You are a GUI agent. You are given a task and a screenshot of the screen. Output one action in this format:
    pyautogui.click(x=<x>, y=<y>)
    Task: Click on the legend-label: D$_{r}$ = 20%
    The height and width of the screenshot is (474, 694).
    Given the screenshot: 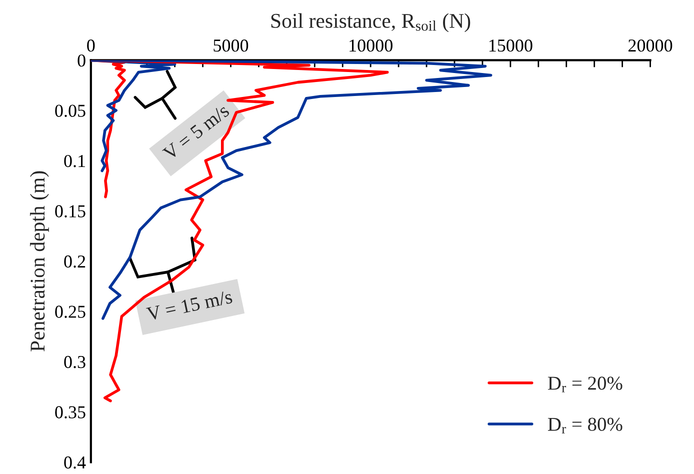 What is the action you would take?
    pyautogui.click(x=585, y=384)
    